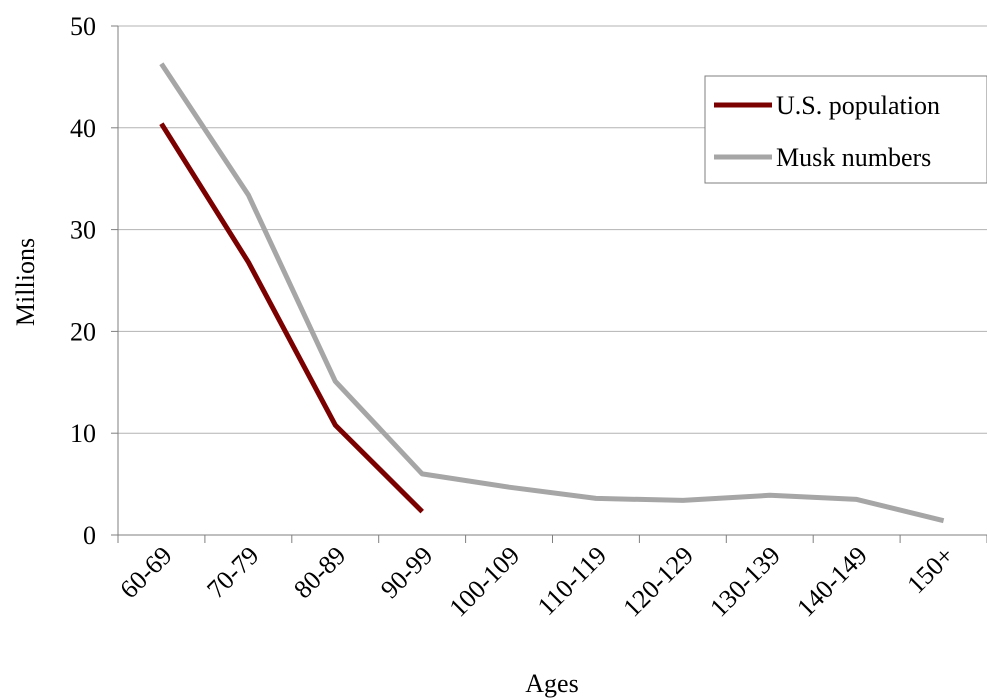  Describe the element at coordinates (319, 572) in the screenshot. I see `x-tick-label: 80-89` at that location.